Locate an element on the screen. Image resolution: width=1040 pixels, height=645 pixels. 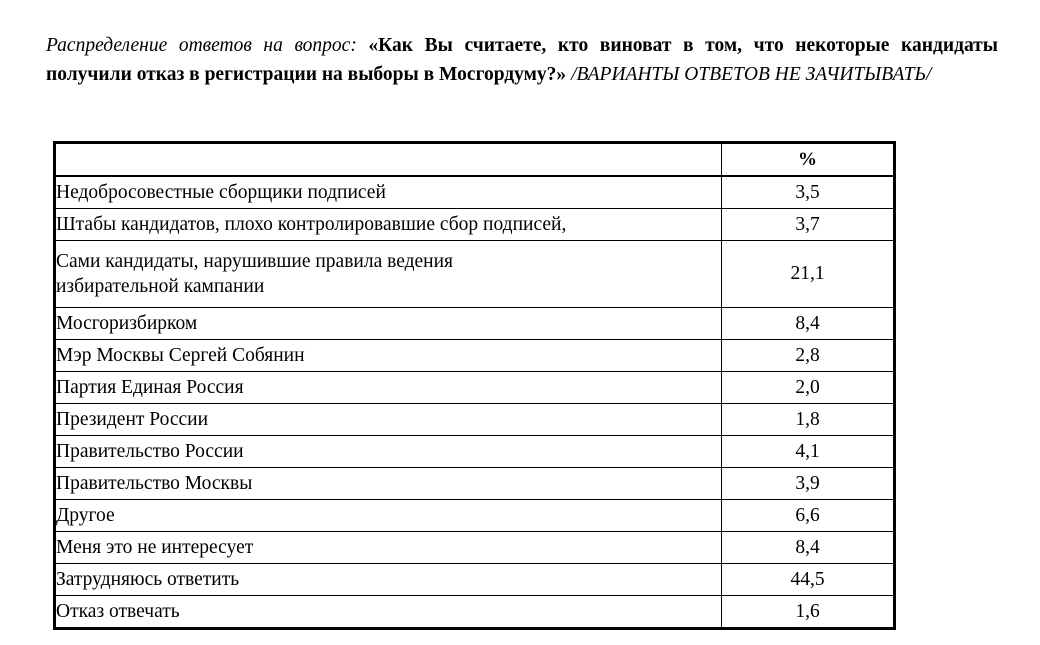
table-row: Мэр Москвы Сергей Собянин 2,8 is located at coordinates (474, 355).